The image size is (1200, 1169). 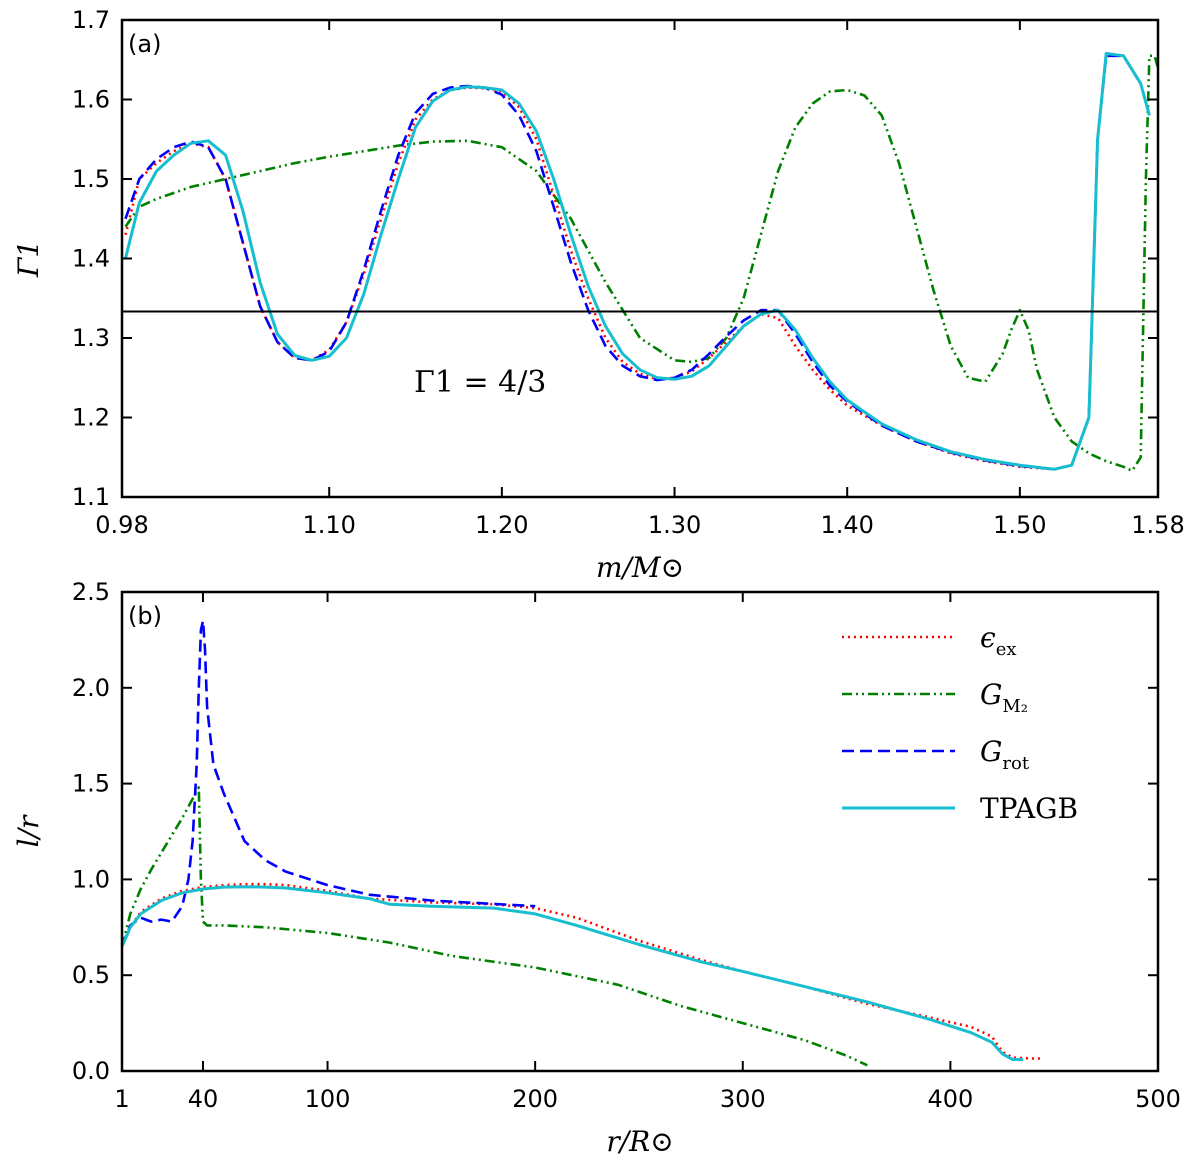 I want to click on y-tick-label: 2.0, so click(x=91, y=688).